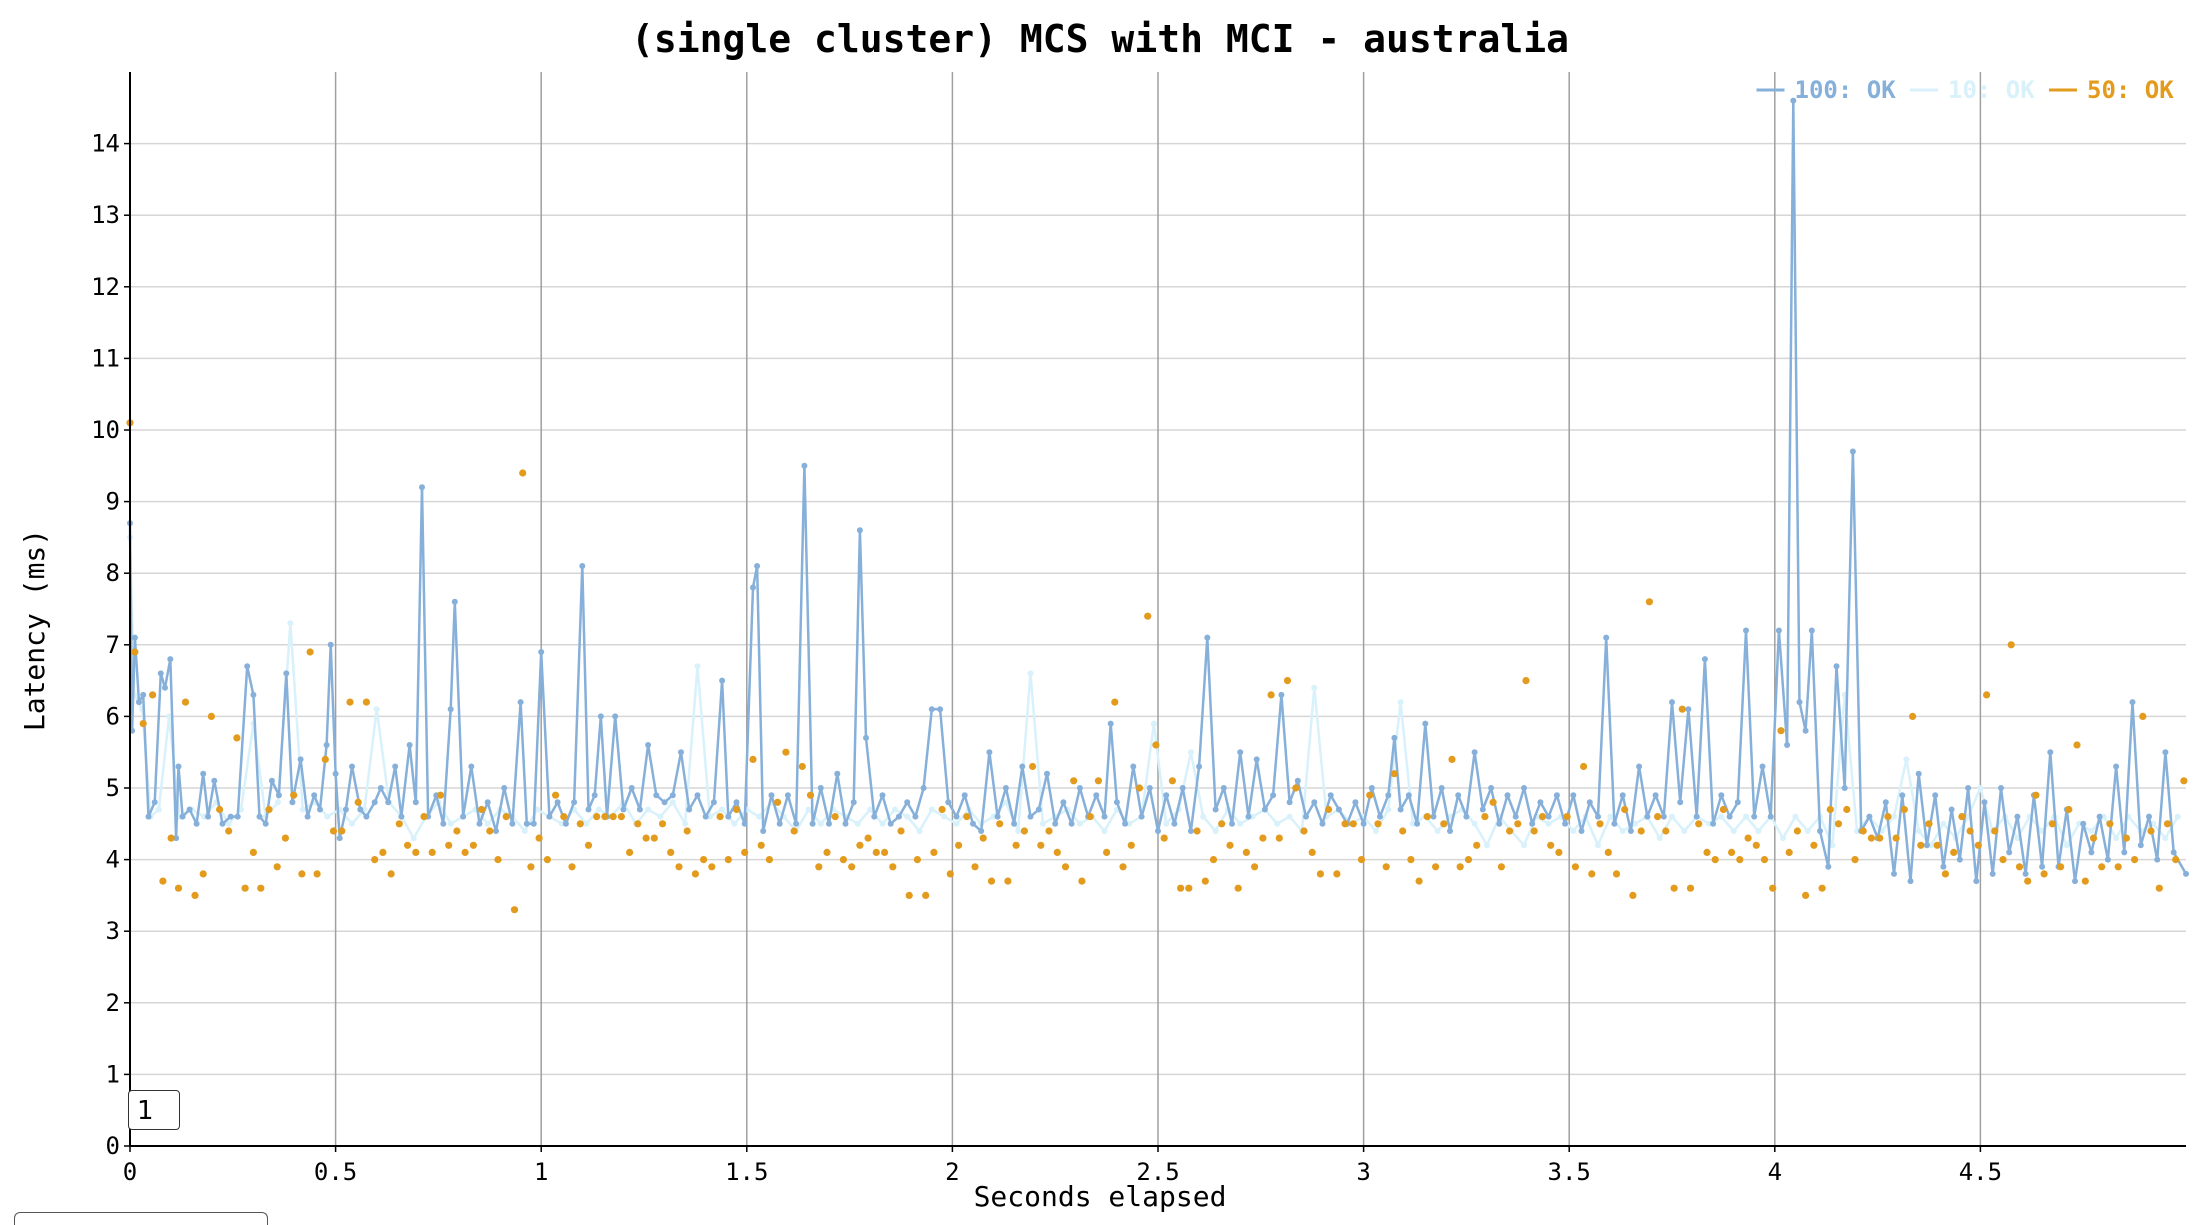  Describe the element at coordinates (1846, 90) in the screenshot. I see `legend-label: 100: OK` at that location.